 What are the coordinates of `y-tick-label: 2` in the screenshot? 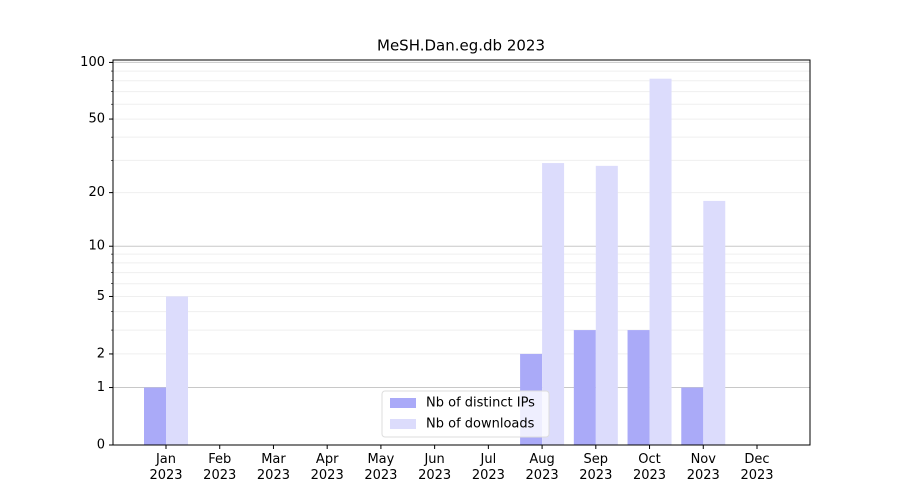 It's located at (101, 353).